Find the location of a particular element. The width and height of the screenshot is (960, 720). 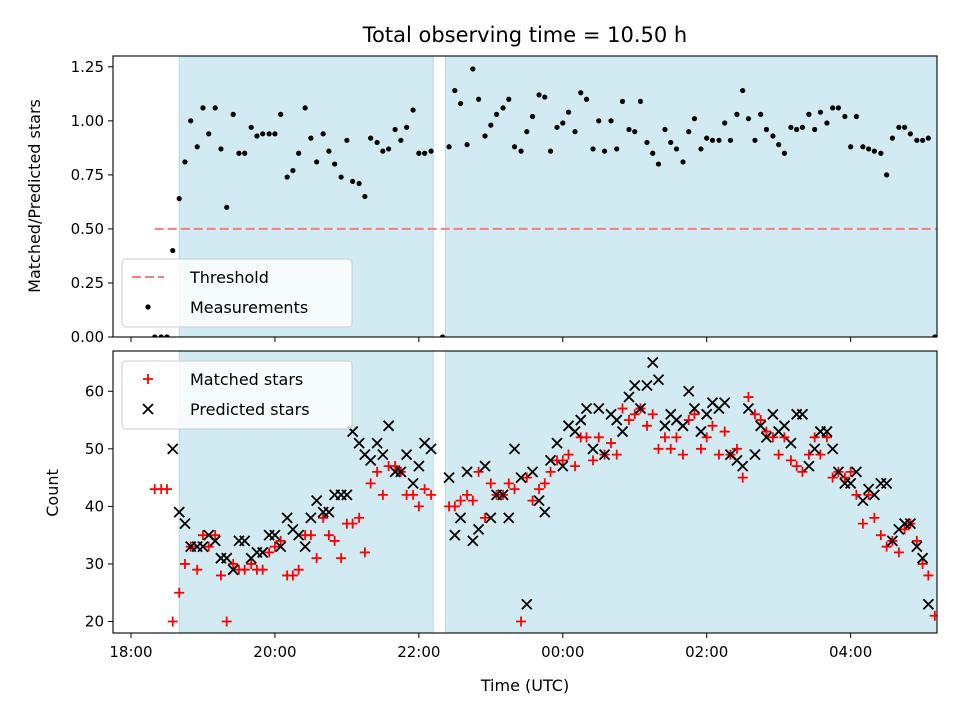

top-y-tick-label: 0.25 is located at coordinates (87, 283).